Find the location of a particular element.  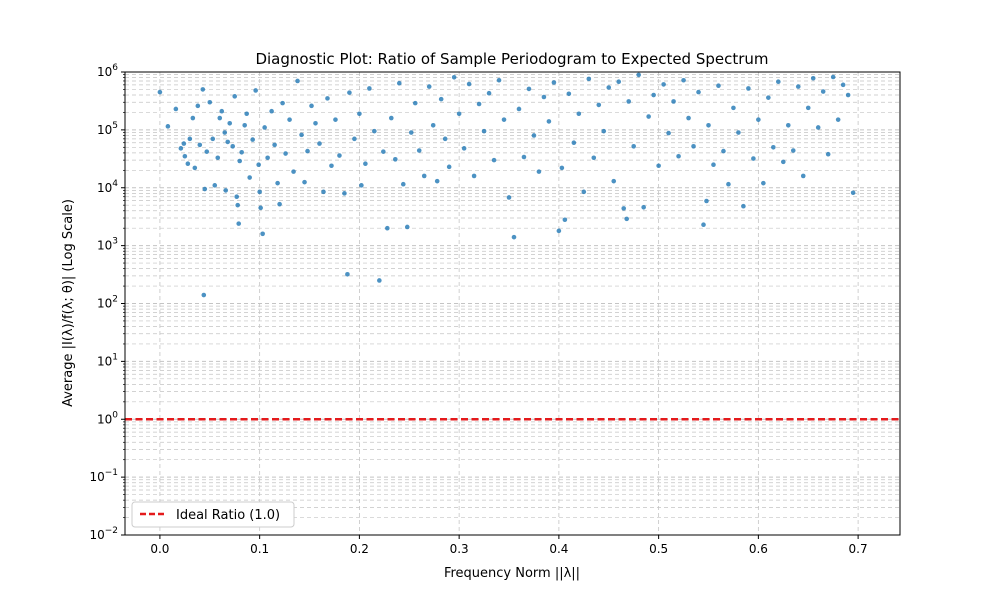

x-tick-label: 0.4 is located at coordinates (558, 549).